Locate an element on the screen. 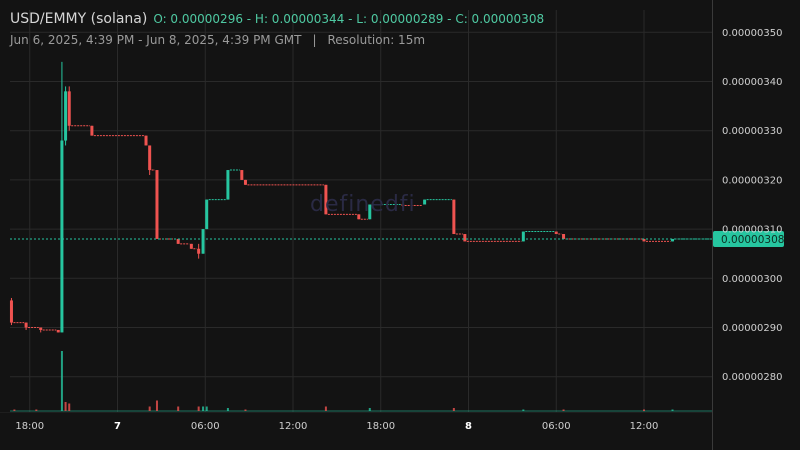  resolution: Resolution: 15m is located at coordinates (376, 40).